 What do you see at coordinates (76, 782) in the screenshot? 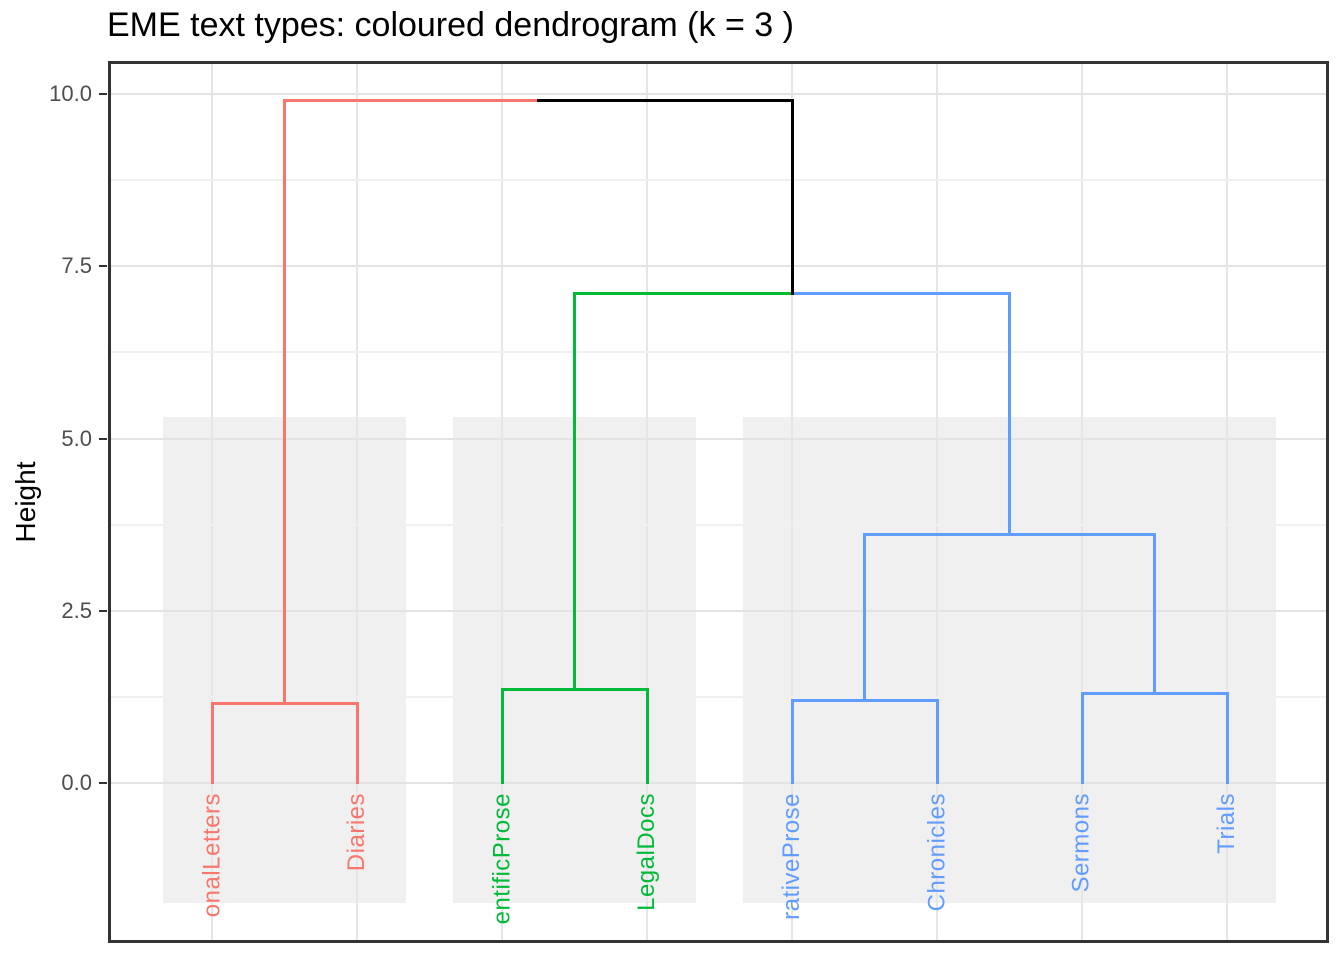
I see `y-tick-label: 0.0` at bounding box center [76, 782].